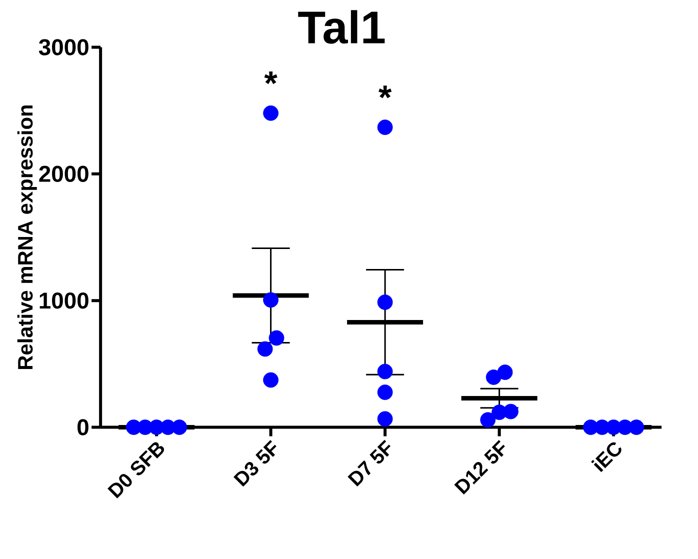 The height and width of the screenshot is (559, 698). What do you see at coordinates (255, 463) in the screenshot?
I see `x-tick-label: D3 5F` at bounding box center [255, 463].